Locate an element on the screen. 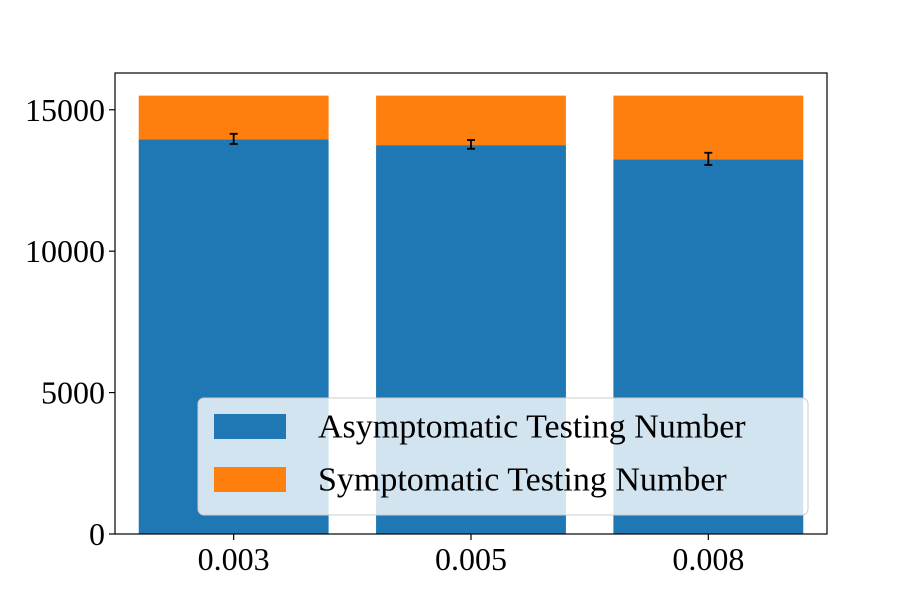 This screenshot has height=600, width=919. y-tick-label-1: 5000 is located at coordinates (73, 393).